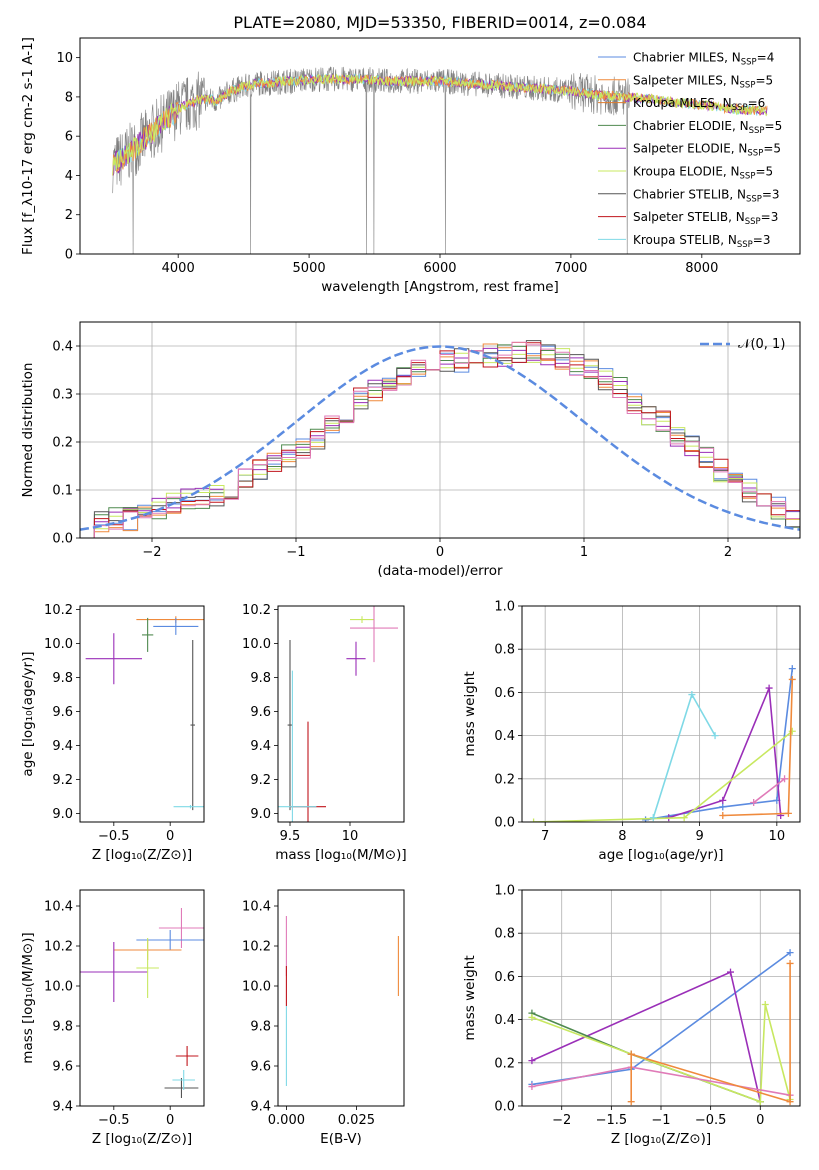 The image size is (819, 1170). What do you see at coordinates (504, 891) in the screenshot?
I see `y-tick-label: 1.0` at bounding box center [504, 891].